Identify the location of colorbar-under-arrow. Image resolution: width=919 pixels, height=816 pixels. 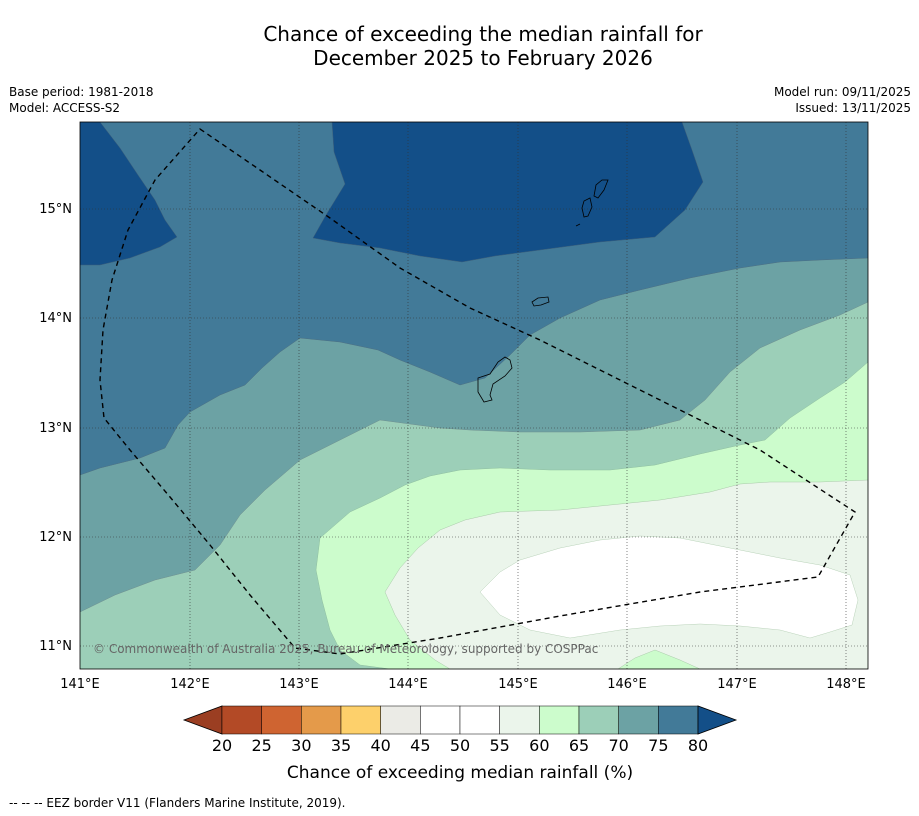
(202, 720).